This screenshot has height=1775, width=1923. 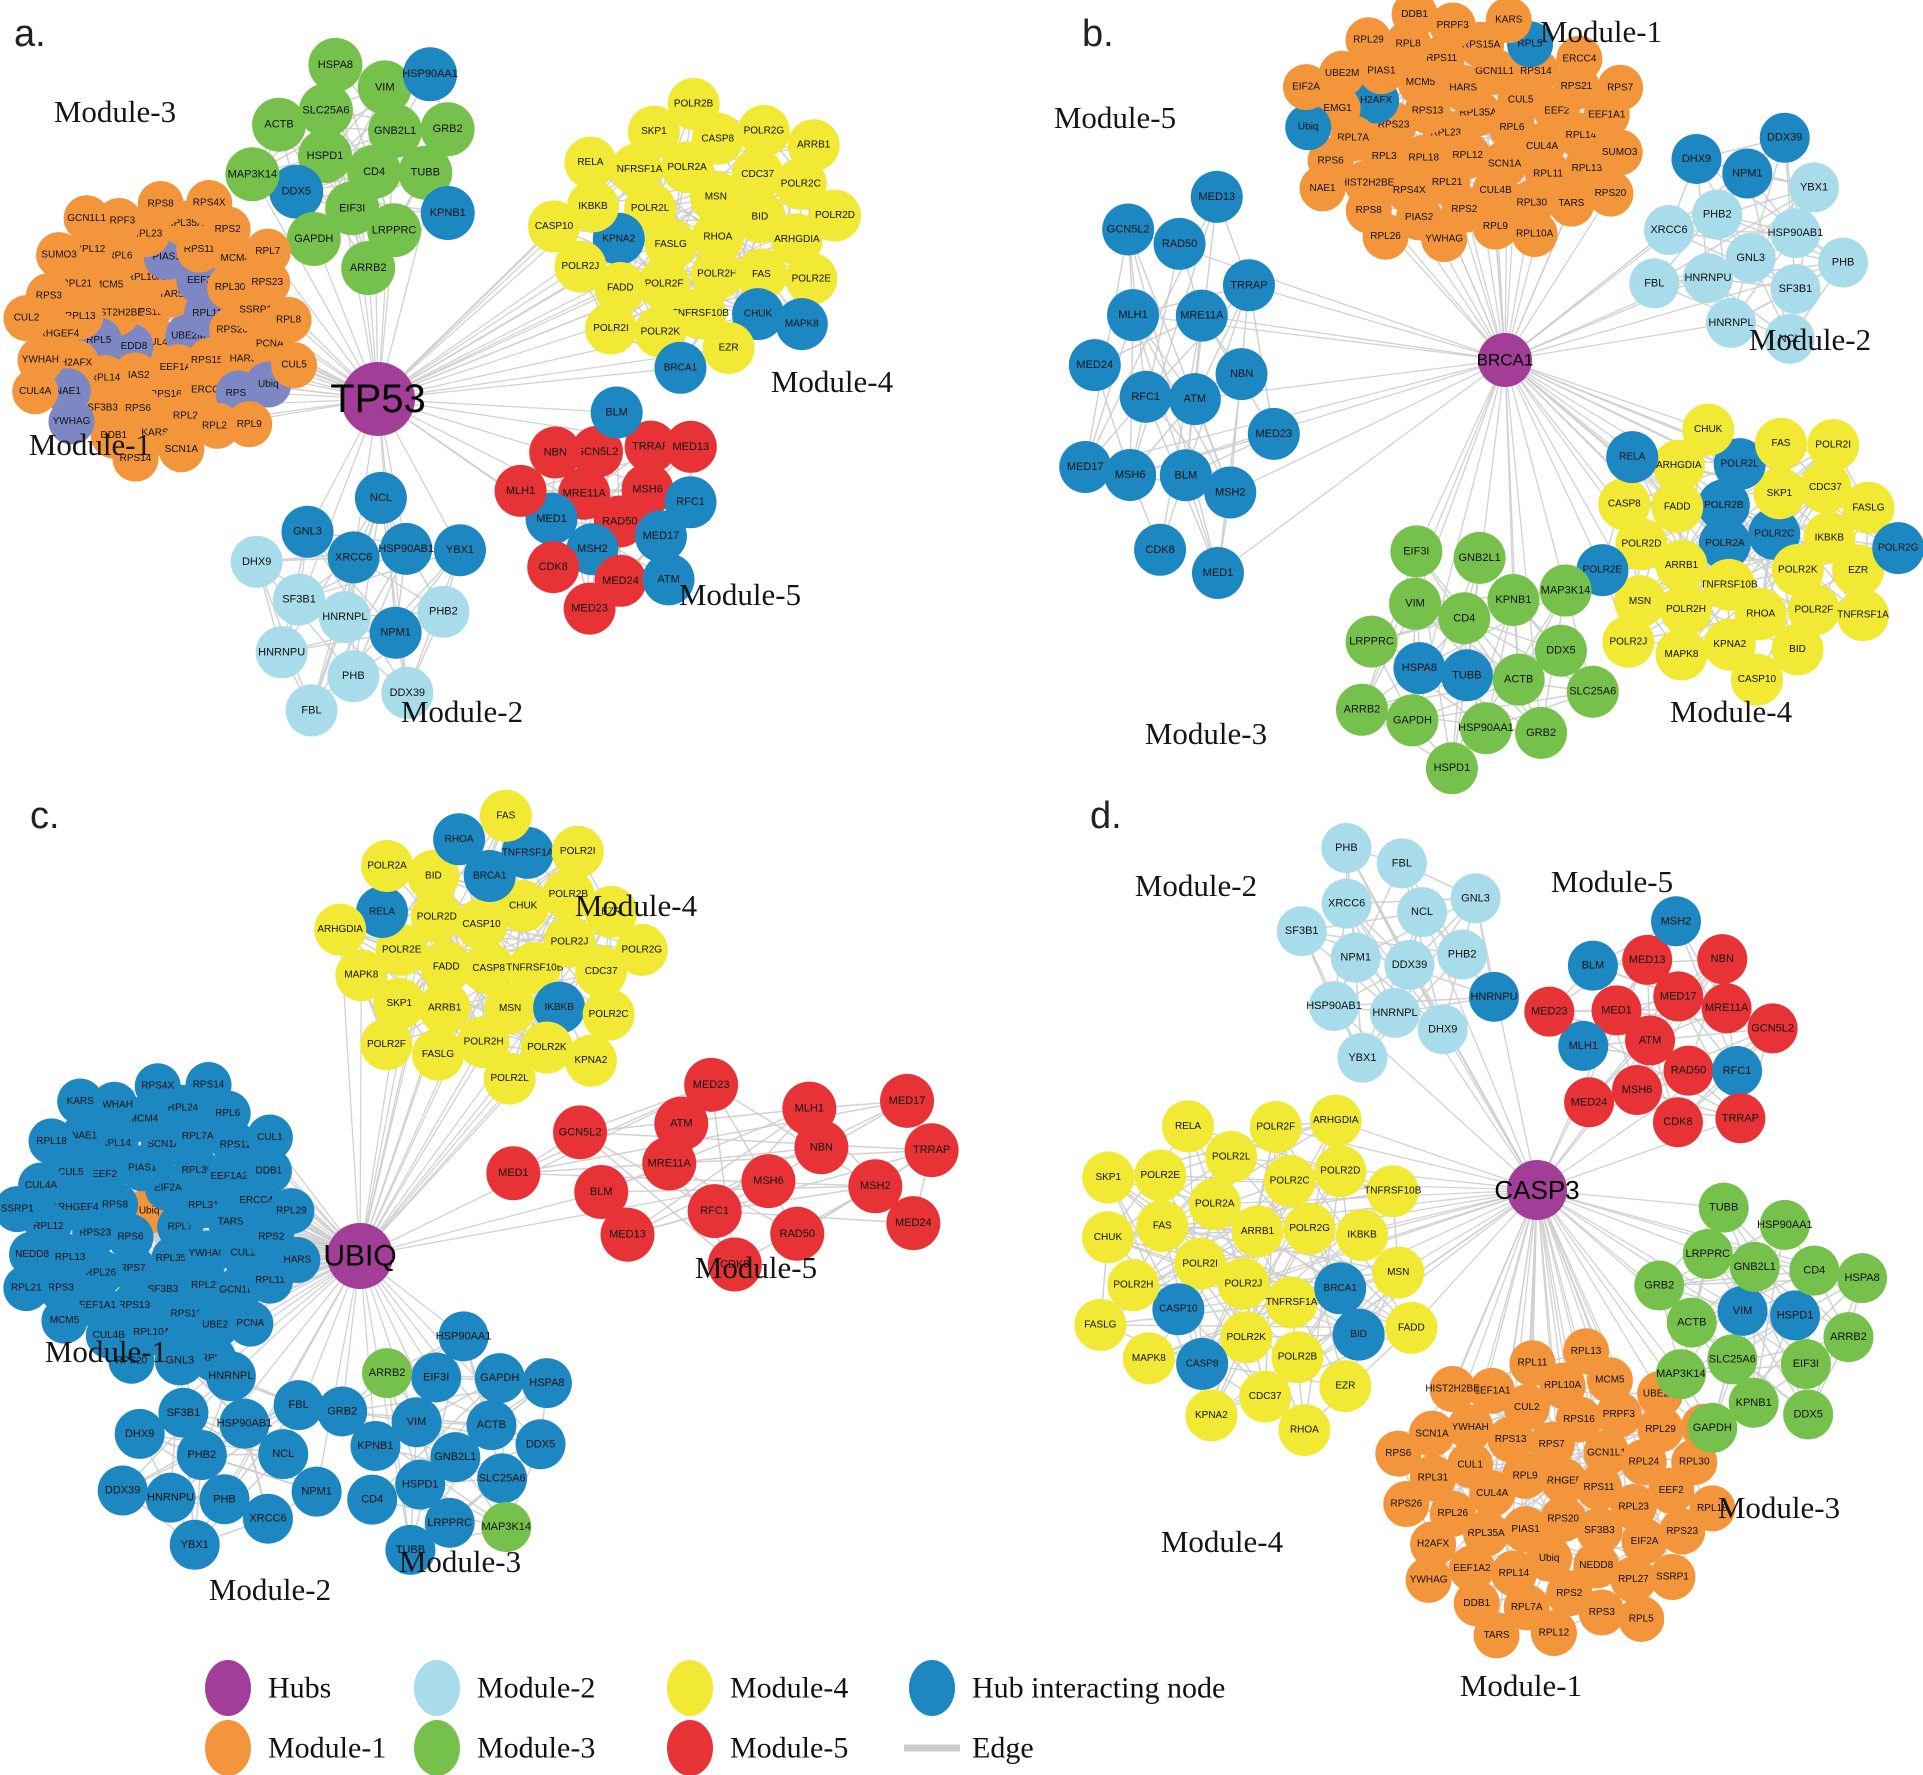 What do you see at coordinates (84, 1135) in the screenshot?
I see `gene-node-label: NAE1` at bounding box center [84, 1135].